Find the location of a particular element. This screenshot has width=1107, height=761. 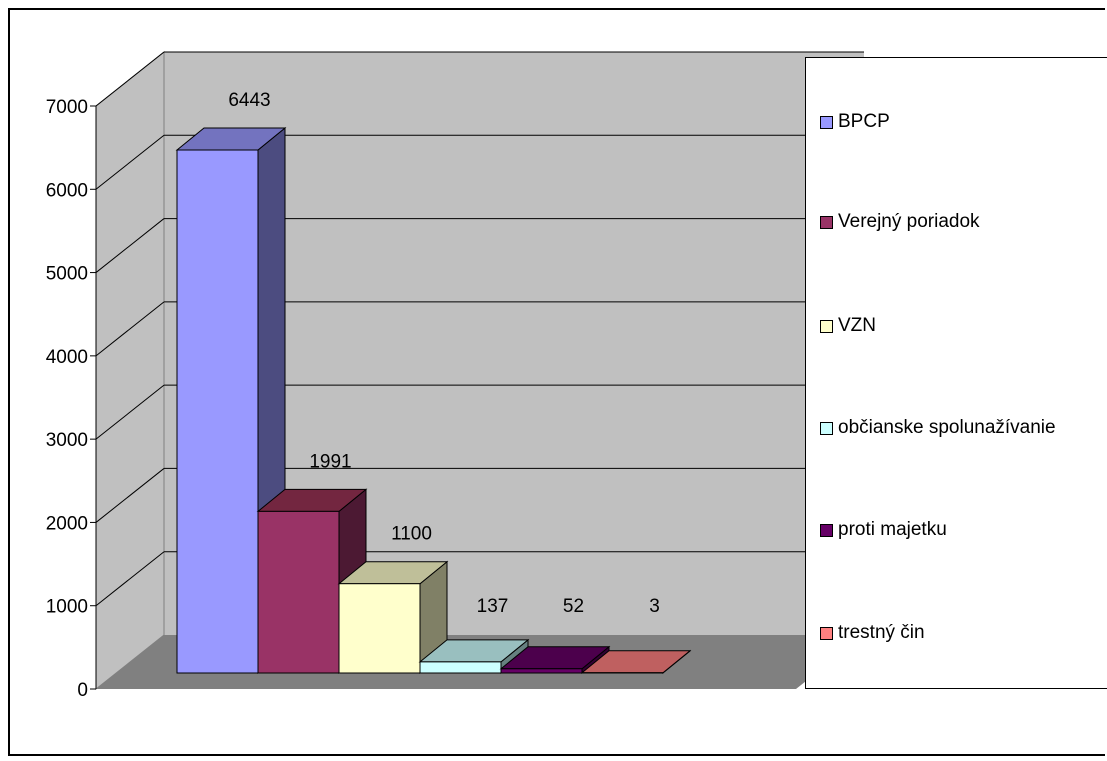

y-tick-label: 5000 is located at coordinates (67, 274).